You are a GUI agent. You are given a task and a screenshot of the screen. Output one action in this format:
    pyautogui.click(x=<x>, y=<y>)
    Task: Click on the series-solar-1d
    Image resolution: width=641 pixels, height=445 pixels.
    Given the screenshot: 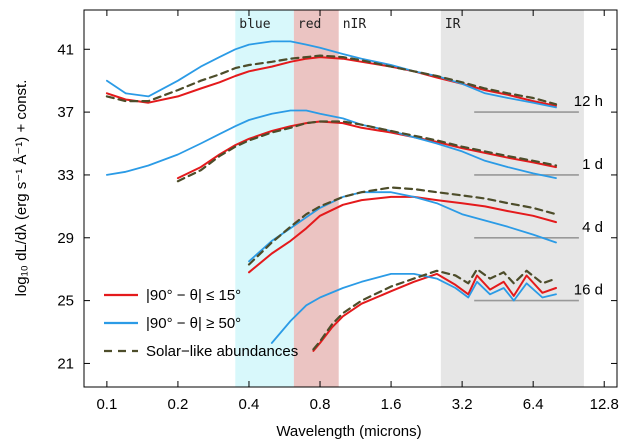 What is the action you would take?
    pyautogui.click(x=367, y=151)
    